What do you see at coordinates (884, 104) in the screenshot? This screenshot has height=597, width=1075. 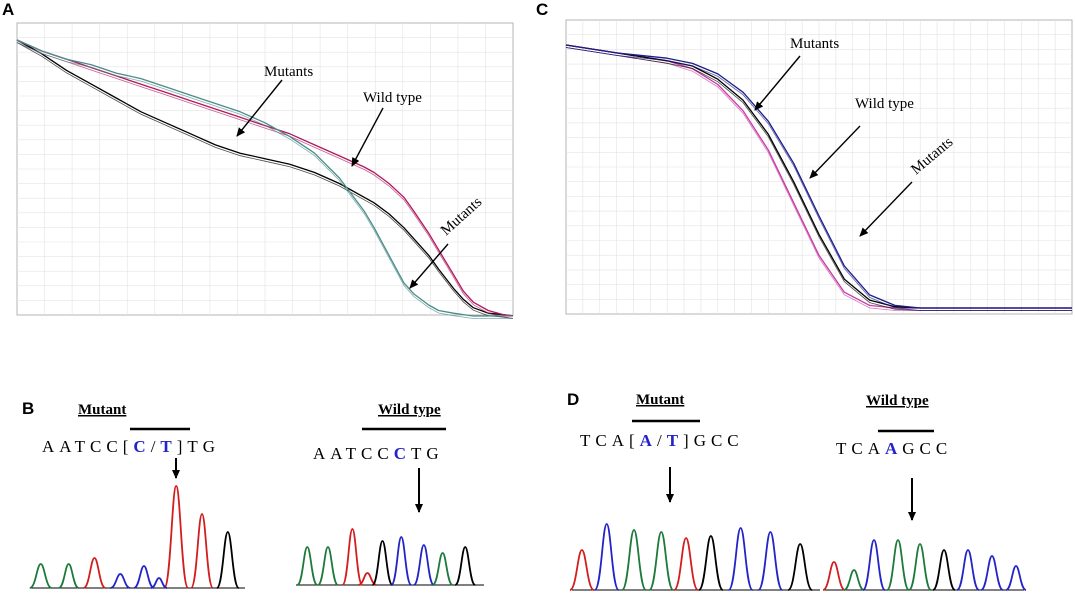 I see `panel-c-wild-type-label: Wild type` at bounding box center [884, 104].